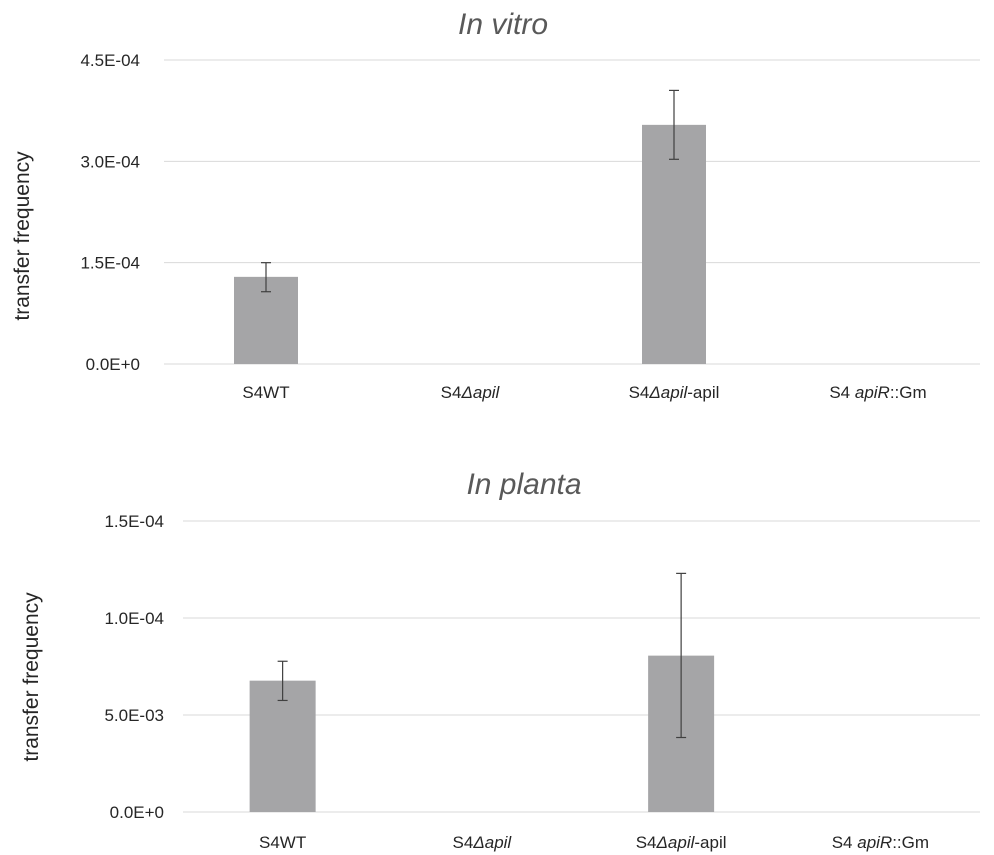  I want to click on y-tick-labels: 0.0E+0 5.0E-03 1.0E-04 1.5E-04, so click(134, 667).